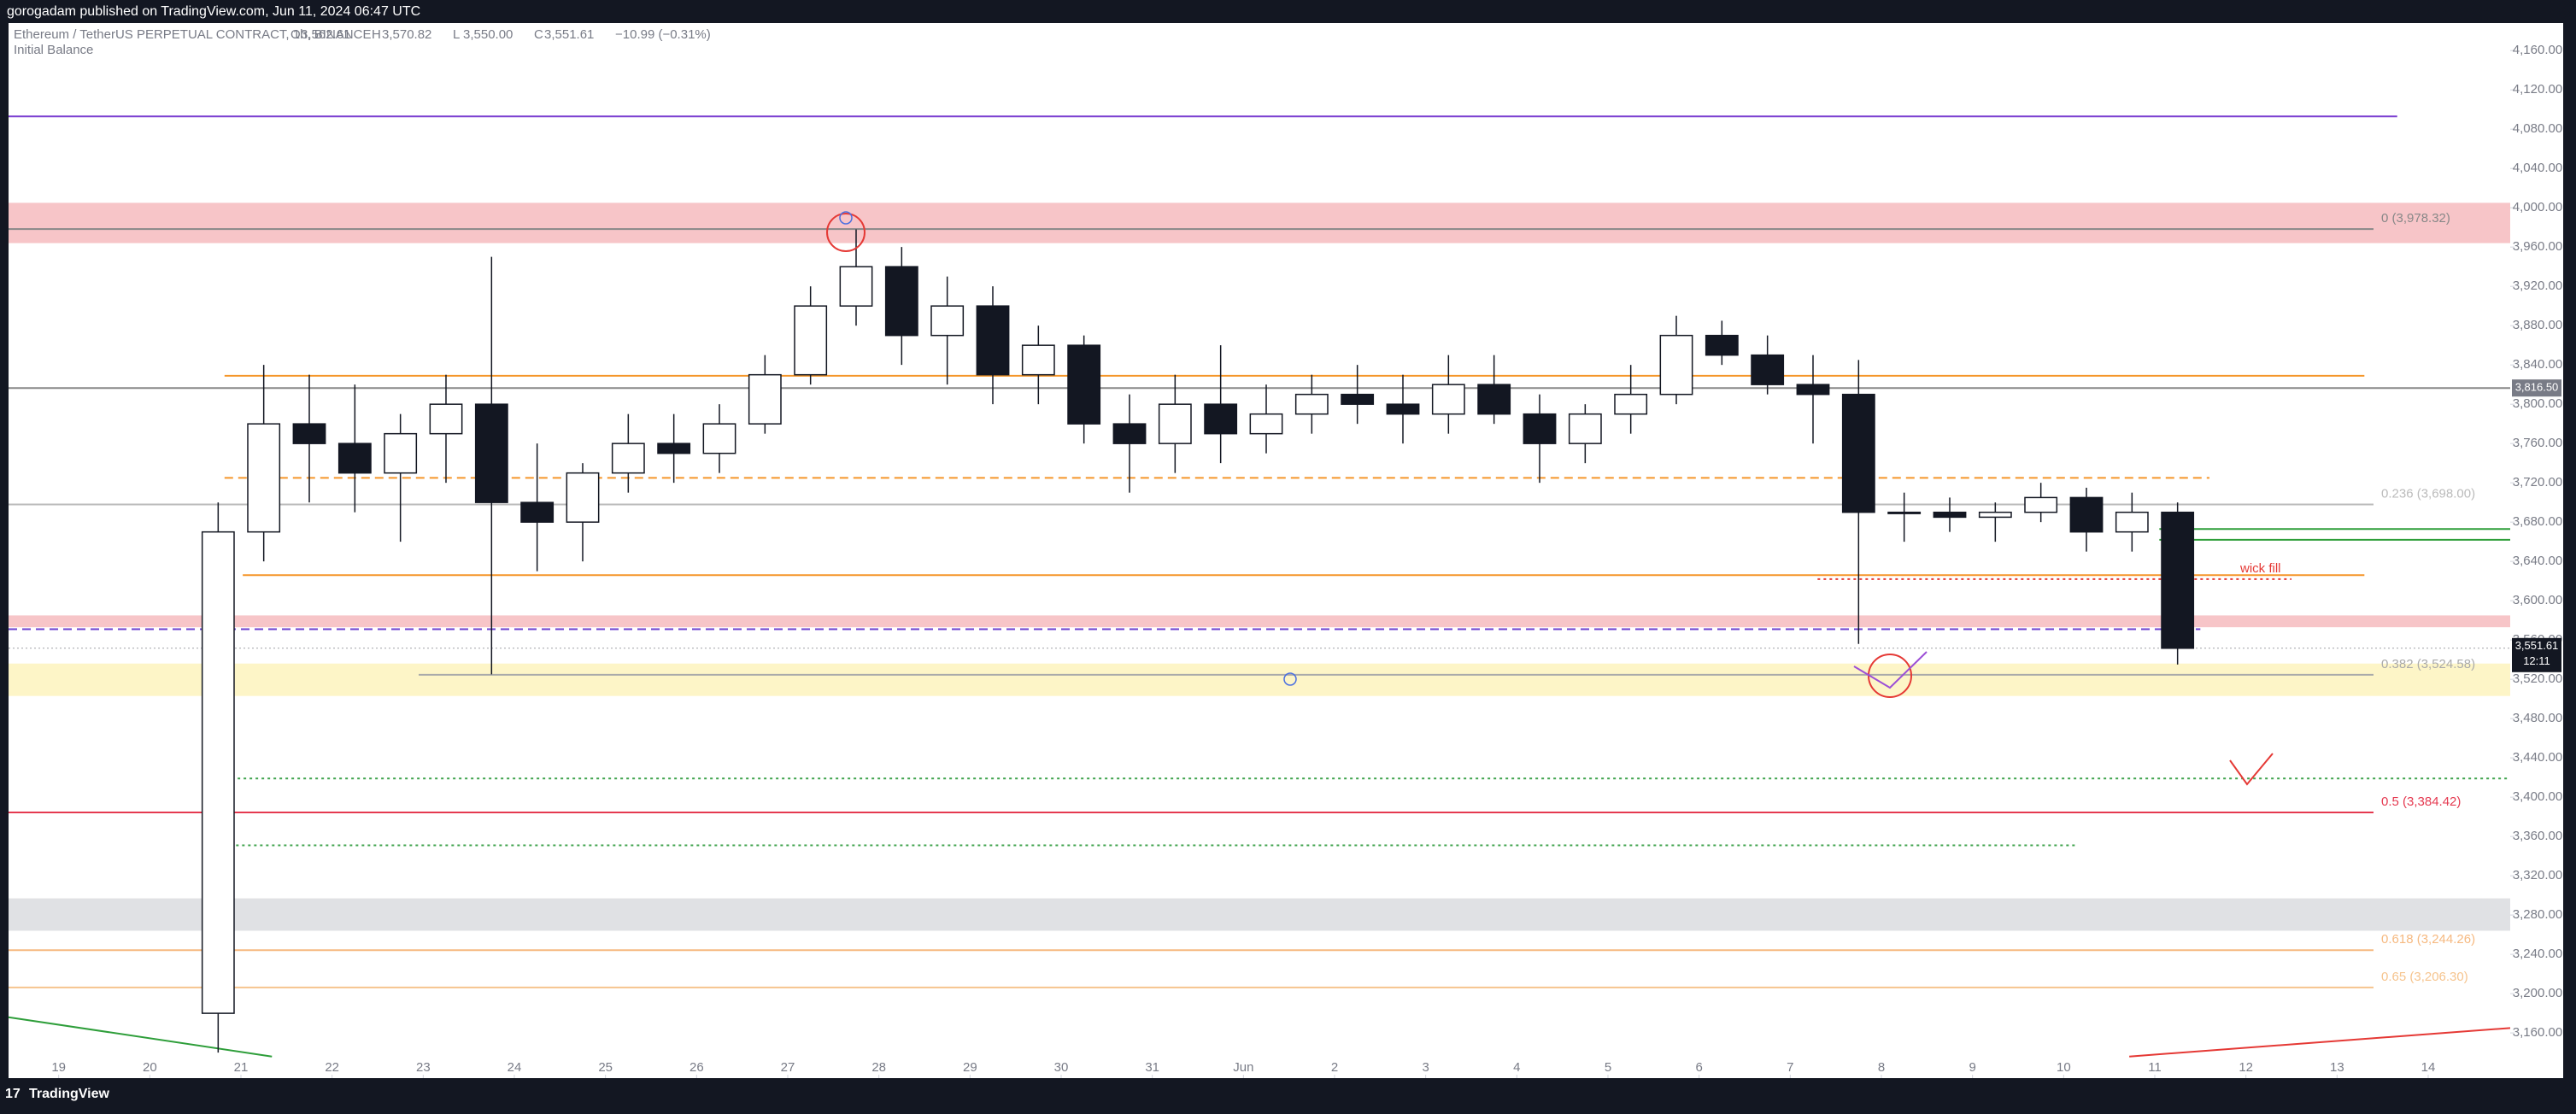  Describe the element at coordinates (376, 34) in the screenshot. I see `legend-key: H` at that location.